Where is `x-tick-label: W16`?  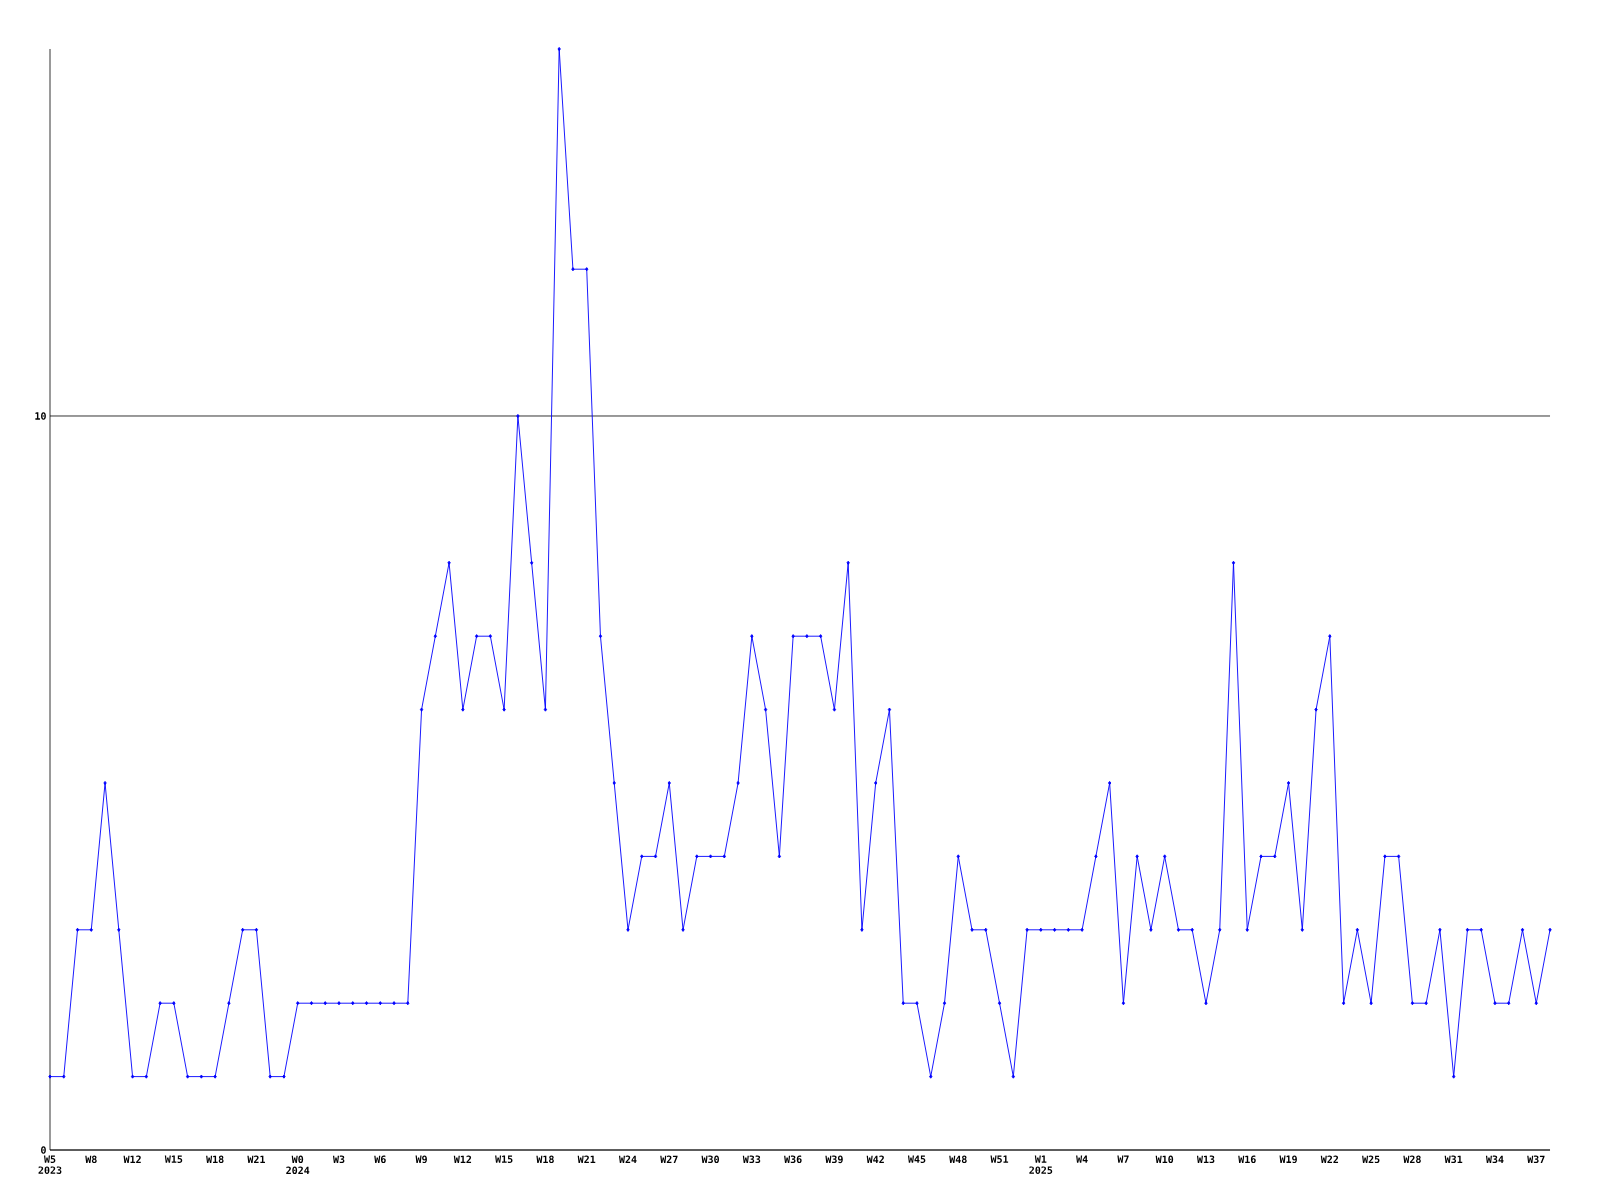
x-tick-label: W16 is located at coordinates (1247, 1159).